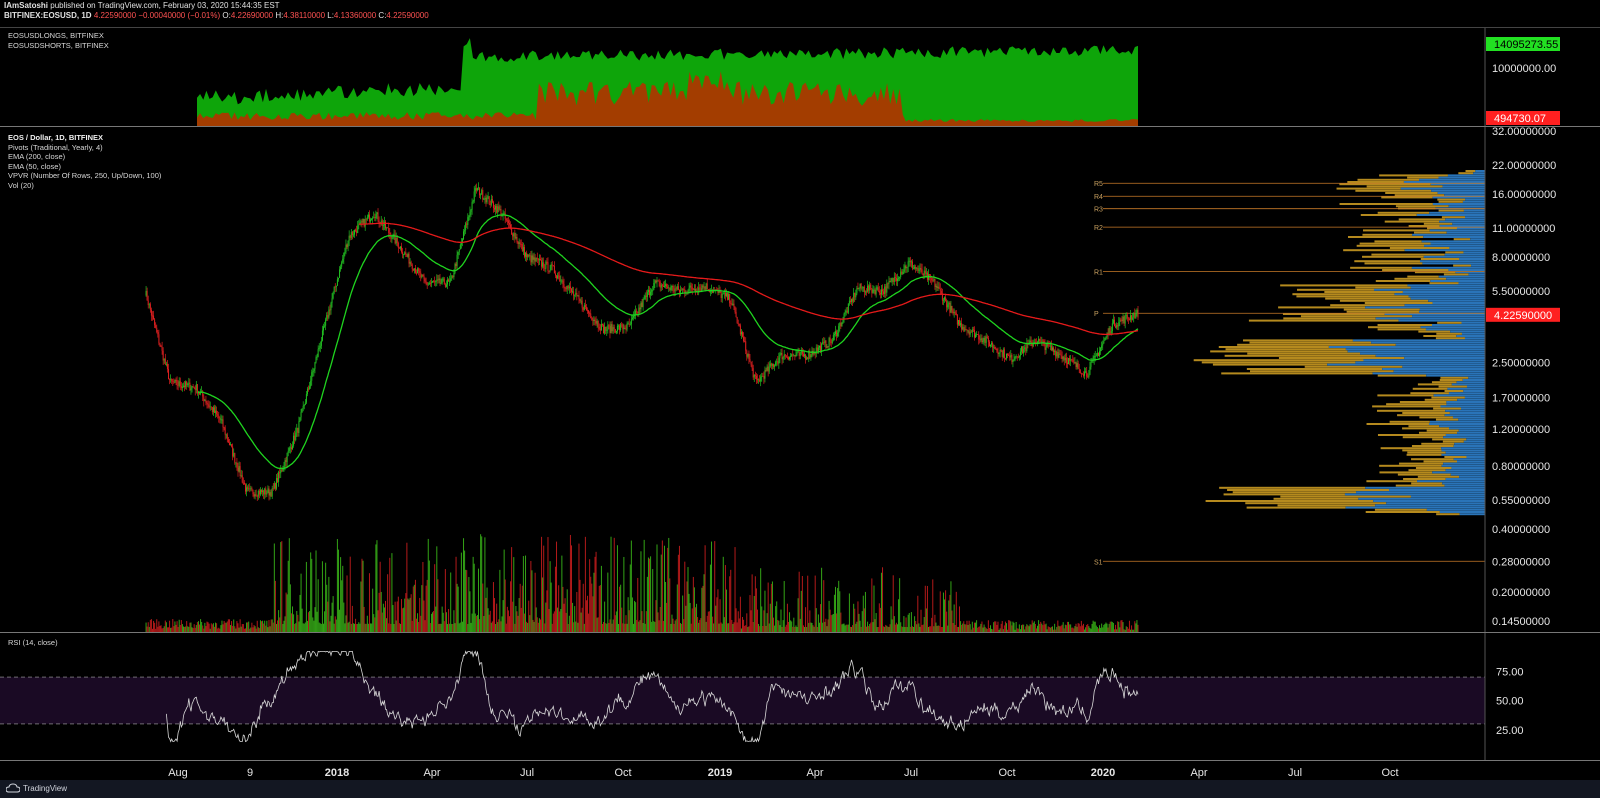 The height and width of the screenshot is (798, 1600). Describe the element at coordinates (1523, 316) in the screenshot. I see `last-price-text: 4.22590000` at that location.